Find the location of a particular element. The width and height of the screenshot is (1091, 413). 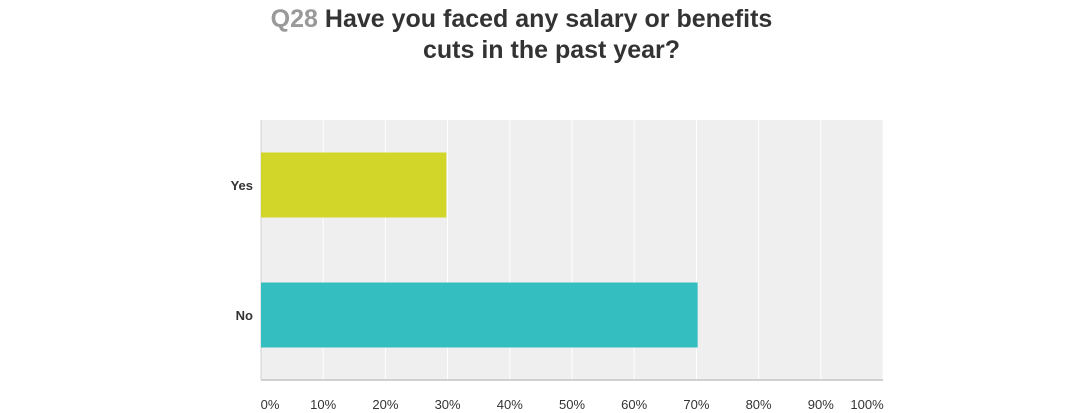

x-tick-label: 60% is located at coordinates (634, 404).